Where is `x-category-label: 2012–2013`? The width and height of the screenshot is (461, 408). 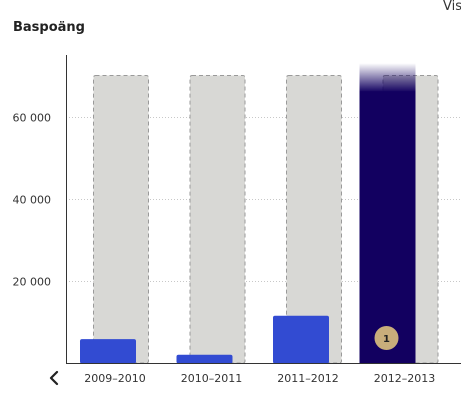
x-category-label: 2012–2013 is located at coordinates (405, 378).